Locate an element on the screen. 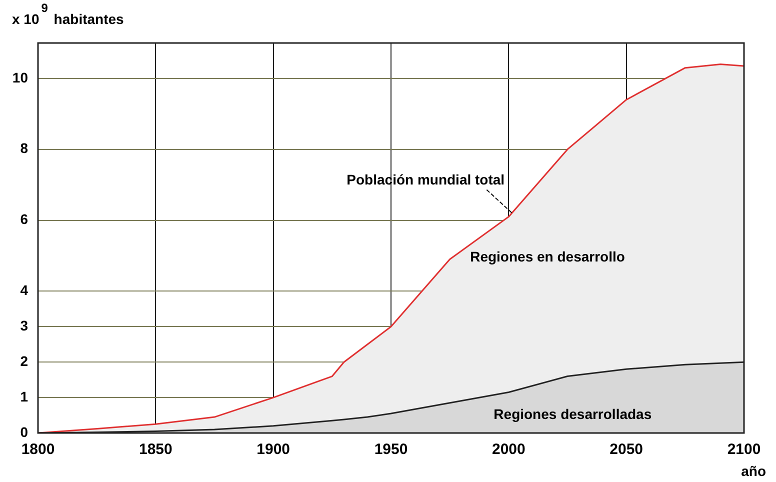 This screenshot has width=776, height=482. y-tick-label: 10 is located at coordinates (20, 77).